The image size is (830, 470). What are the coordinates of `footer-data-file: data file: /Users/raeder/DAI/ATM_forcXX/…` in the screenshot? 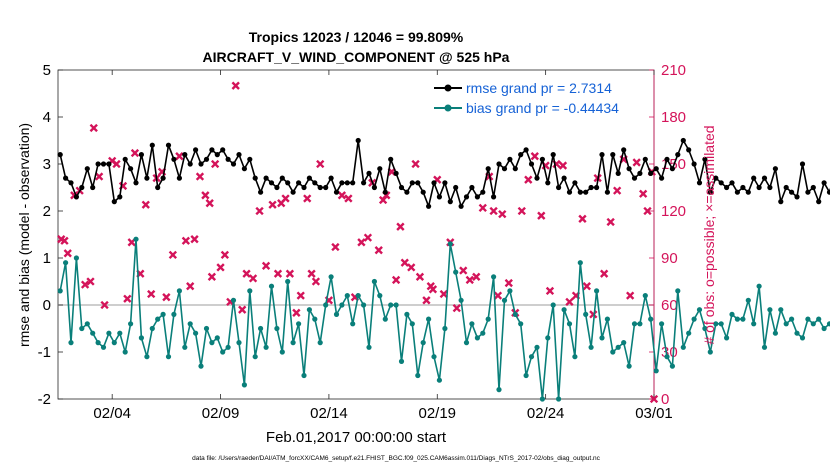 It's located at (396, 458).